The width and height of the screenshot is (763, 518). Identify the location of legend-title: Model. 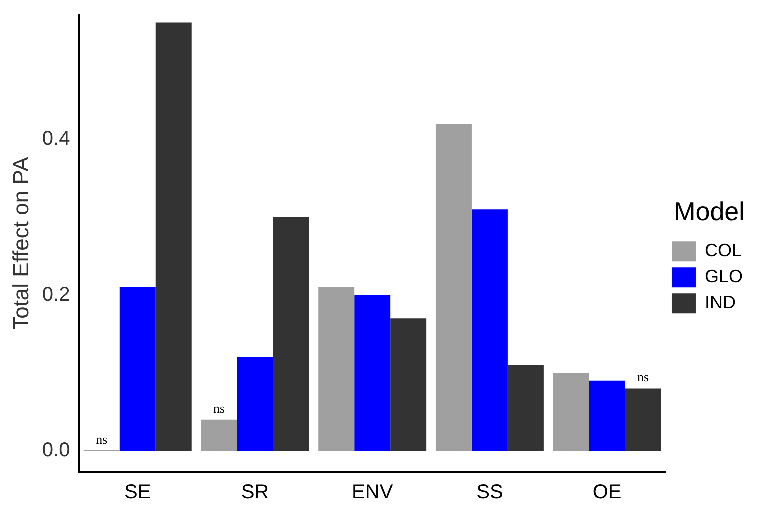
(709, 211).